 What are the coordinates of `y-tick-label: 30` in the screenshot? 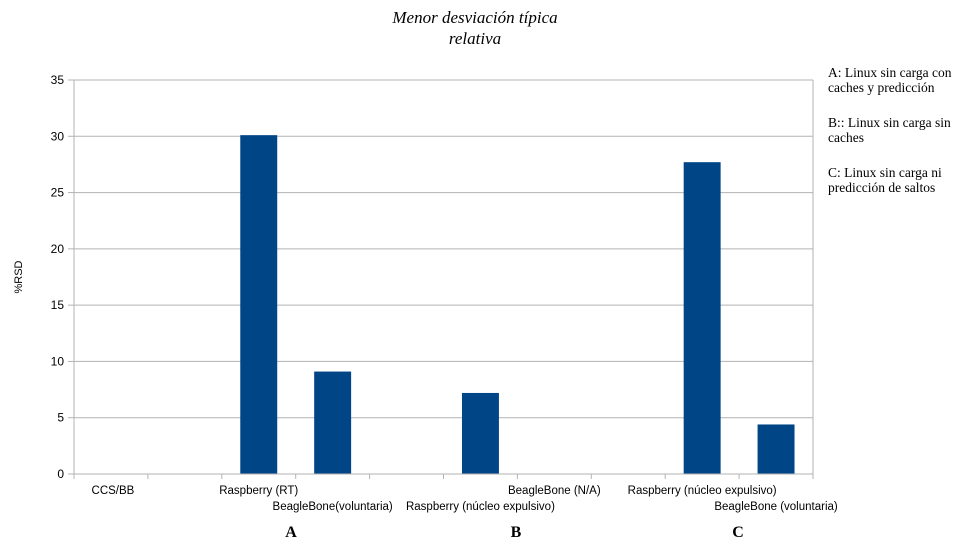 It's located at (58, 136).